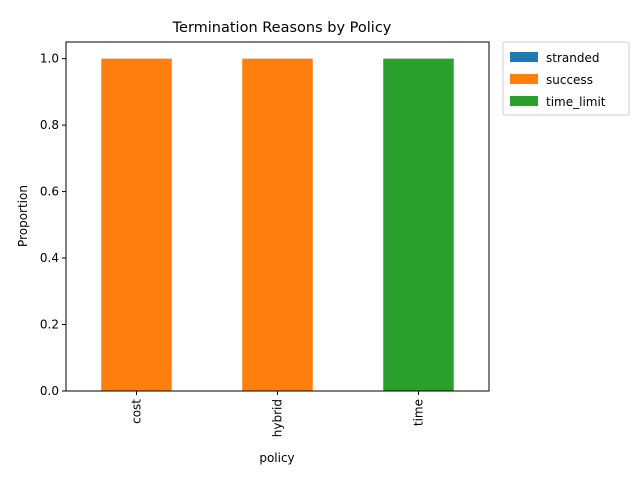  What do you see at coordinates (524, 101) in the screenshot?
I see `legend-swatch-time_limit` at bounding box center [524, 101].